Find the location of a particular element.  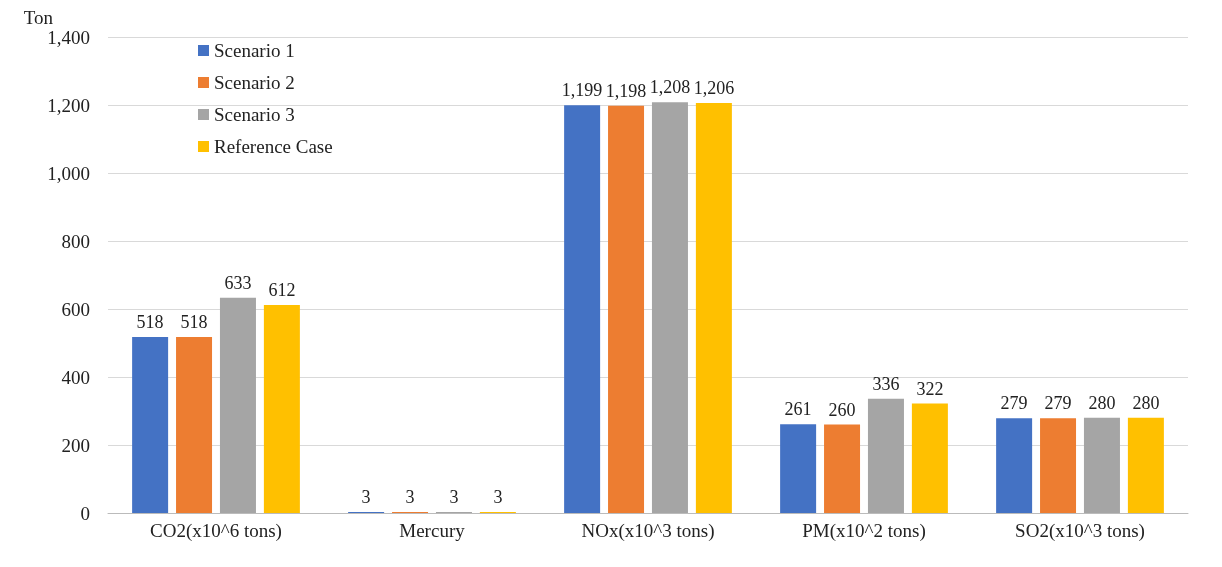

data-label: 1,199 is located at coordinates (582, 90).